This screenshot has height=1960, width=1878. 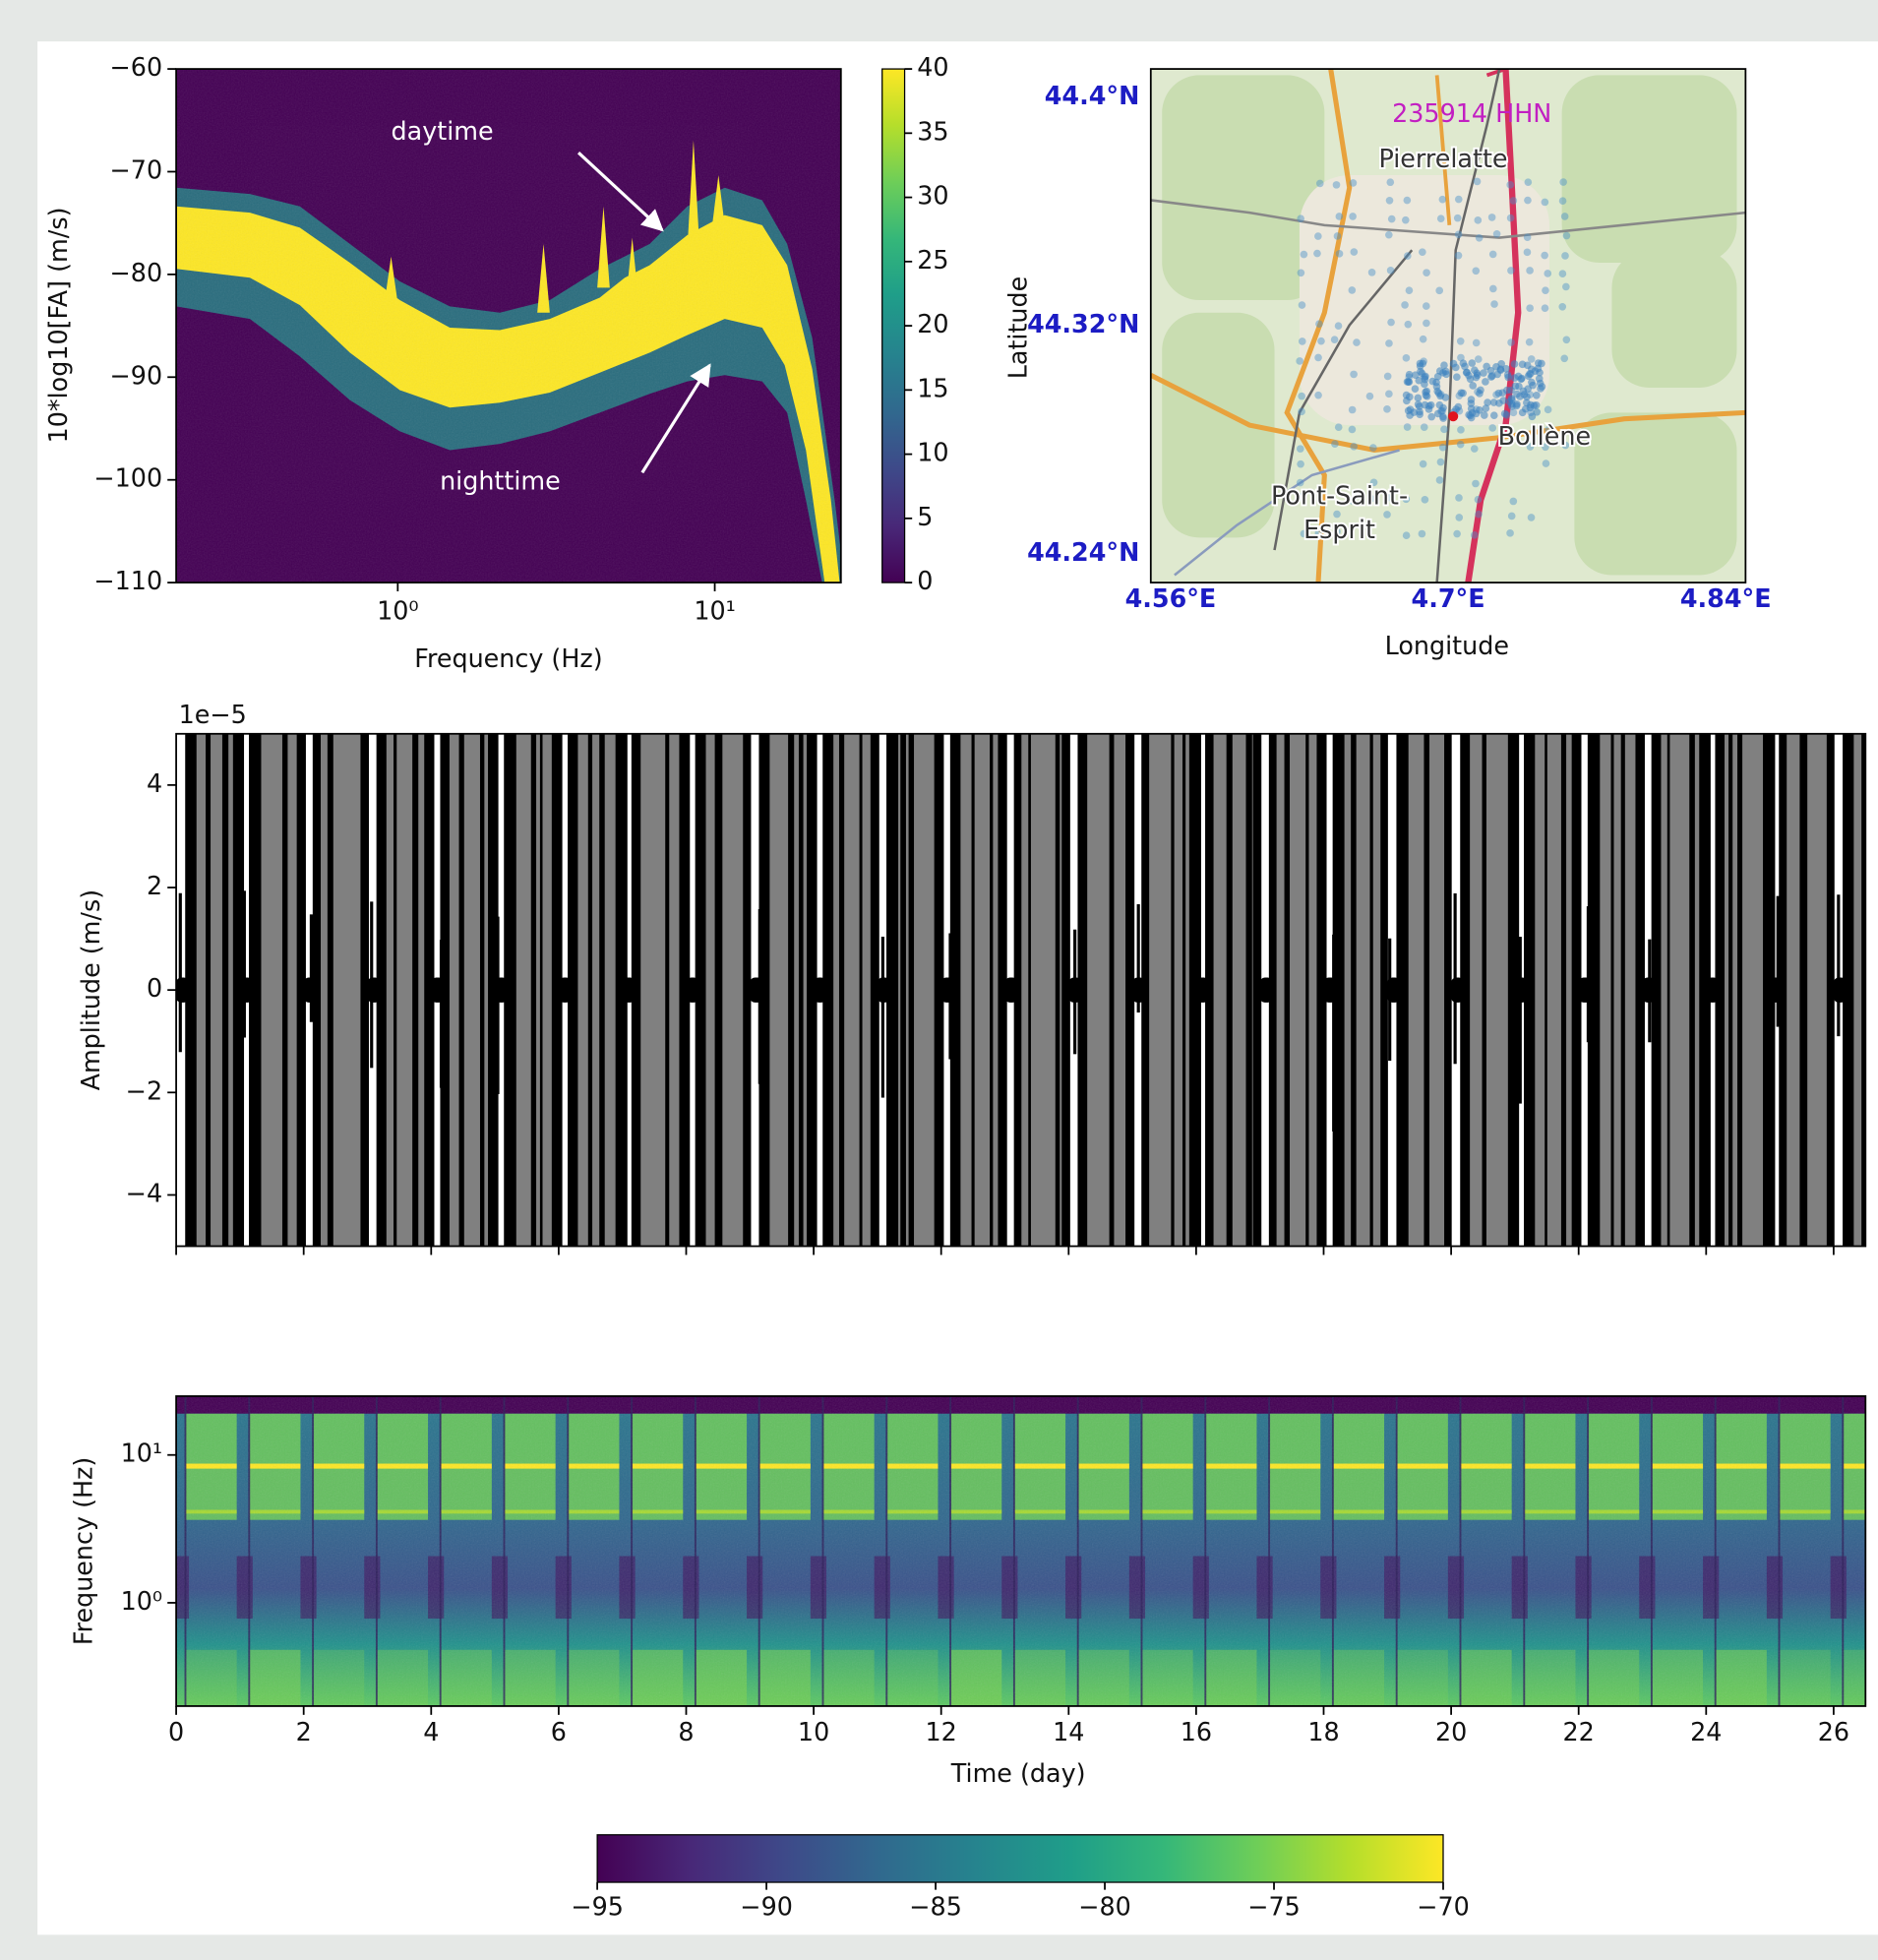 I want to click on x-tick-label: 26, so click(x=1834, y=1731).